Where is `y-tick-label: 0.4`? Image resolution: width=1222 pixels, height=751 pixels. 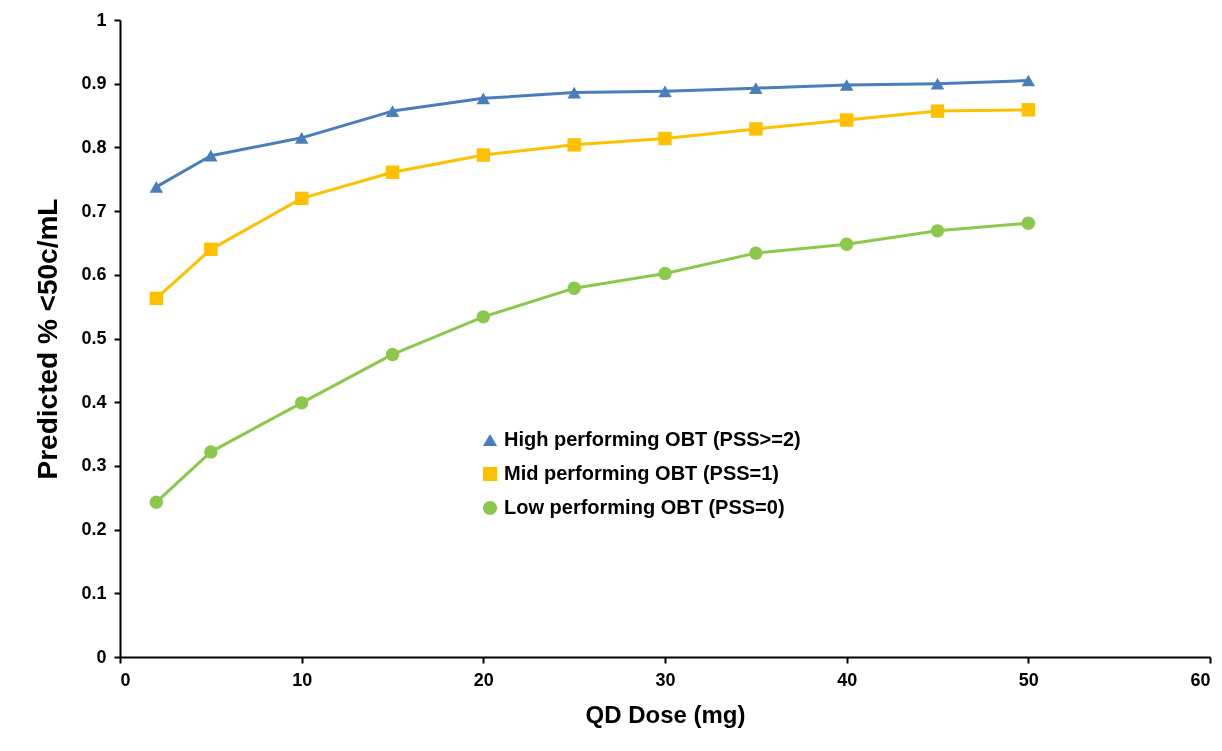
y-tick-label: 0.4 is located at coordinates (94, 401).